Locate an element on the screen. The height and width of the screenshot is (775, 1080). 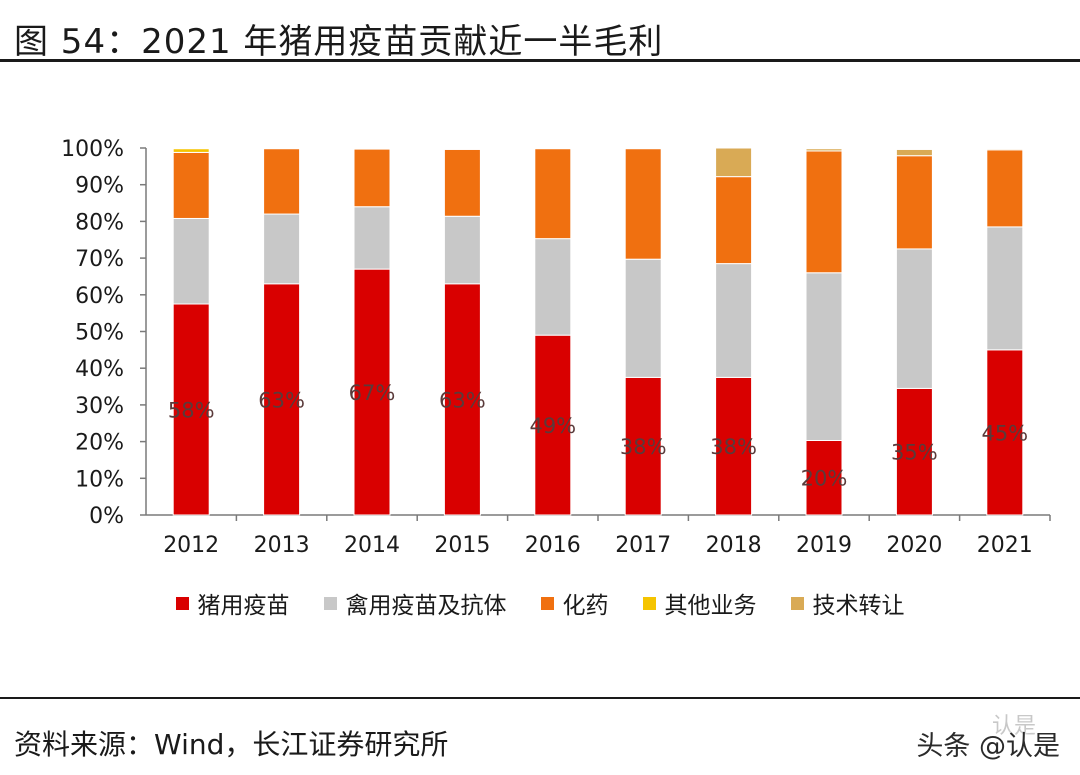
legend-item: 其他业务 is located at coordinates (699, 603).